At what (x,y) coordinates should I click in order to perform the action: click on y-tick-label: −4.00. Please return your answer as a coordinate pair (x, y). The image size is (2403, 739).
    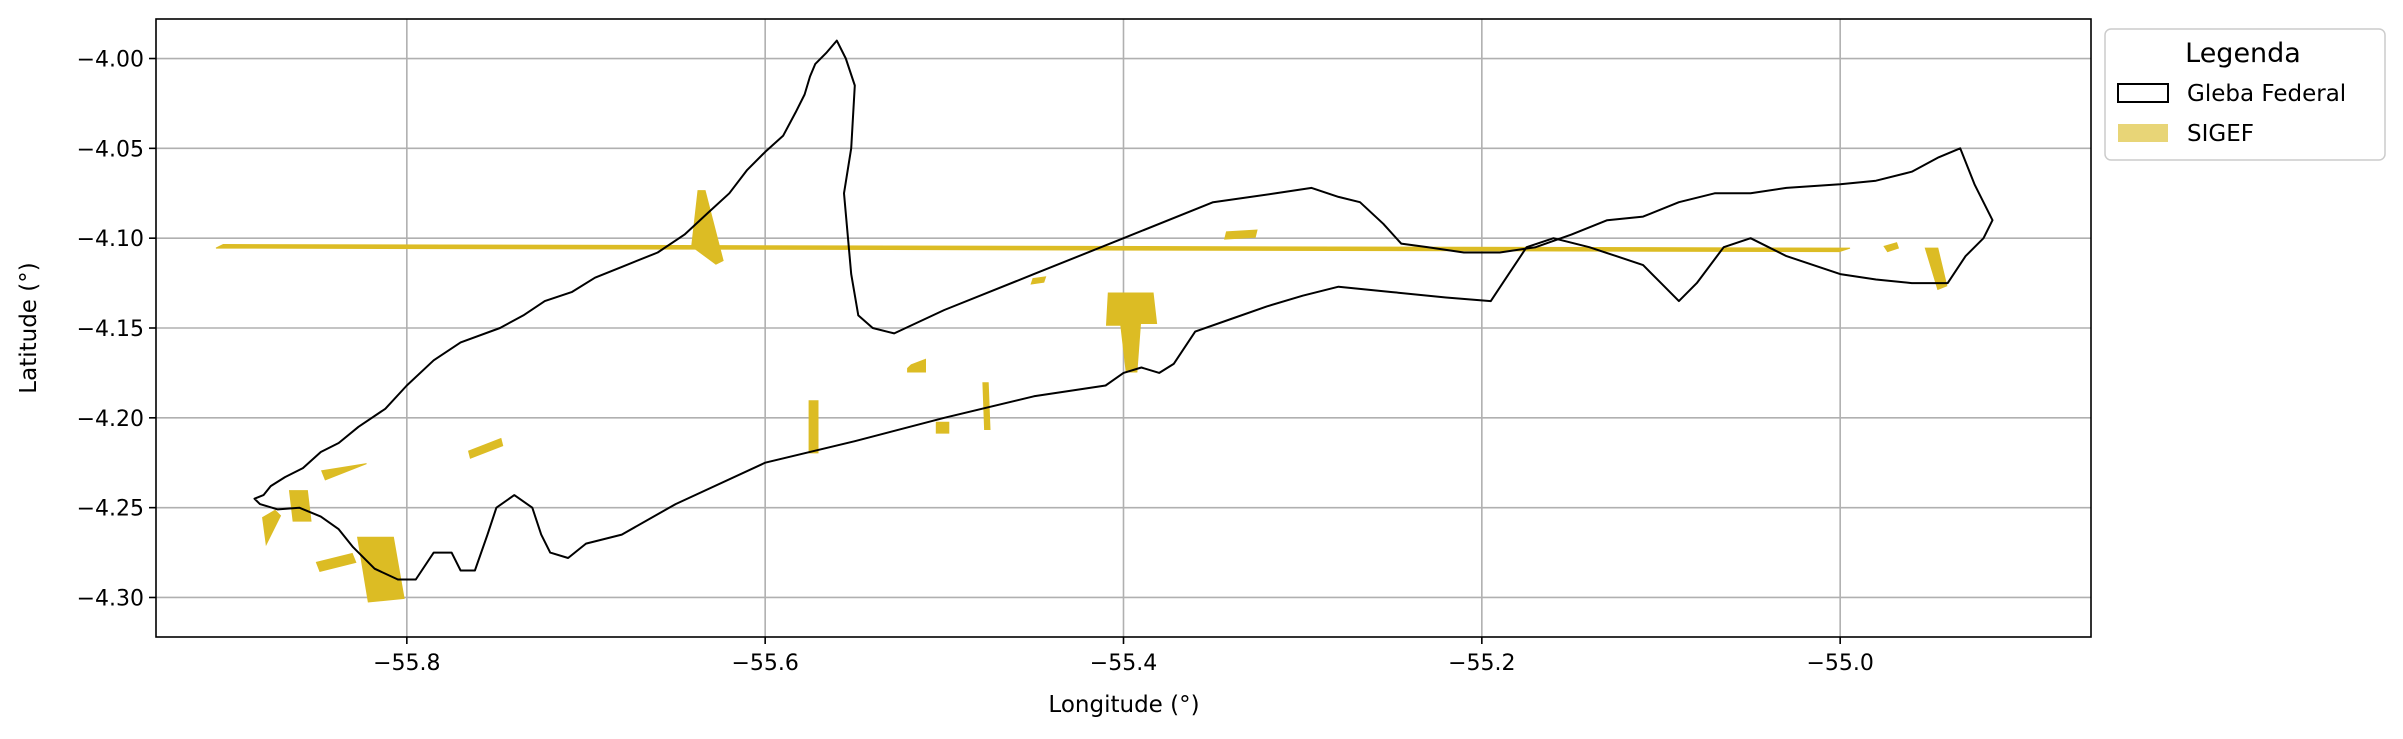
    Looking at the image, I should click on (110, 60).